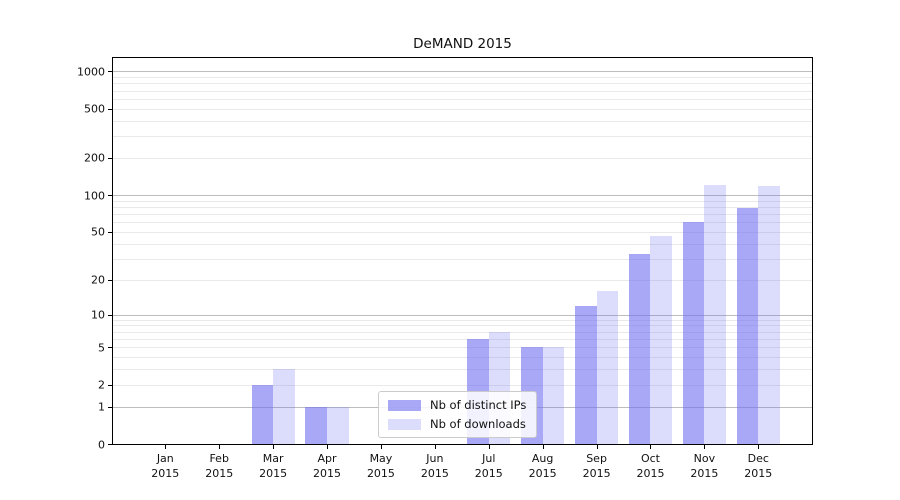 This screenshot has height=500, width=900. I want to click on bar-nov-distinct-ips, so click(693, 333).